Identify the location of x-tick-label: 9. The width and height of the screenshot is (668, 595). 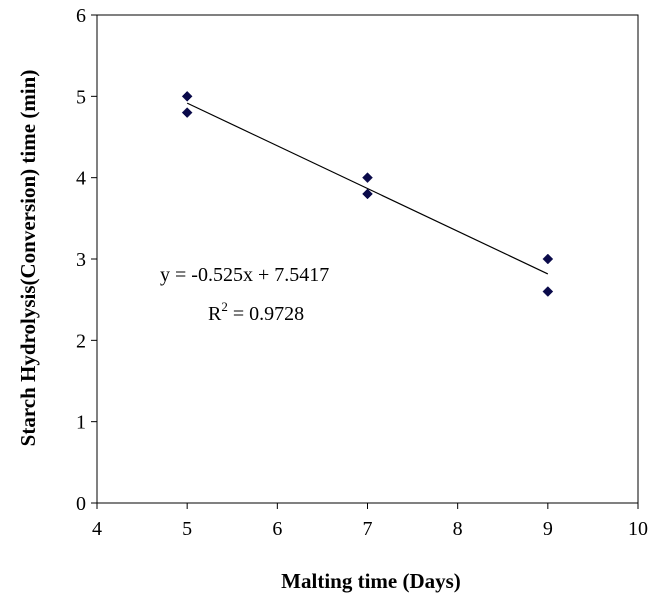
(548, 529).